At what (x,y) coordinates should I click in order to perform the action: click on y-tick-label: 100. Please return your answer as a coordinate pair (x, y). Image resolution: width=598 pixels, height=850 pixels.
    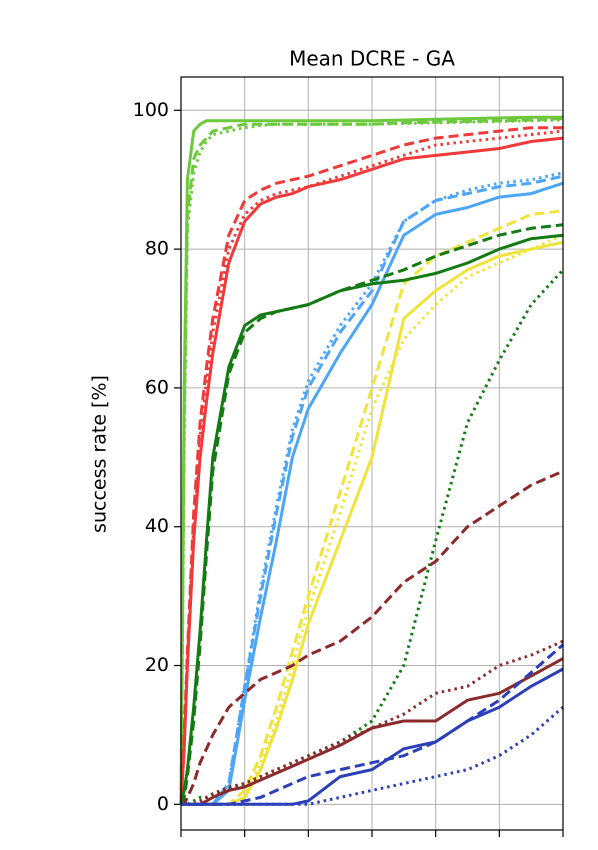
    Looking at the image, I should click on (151, 110).